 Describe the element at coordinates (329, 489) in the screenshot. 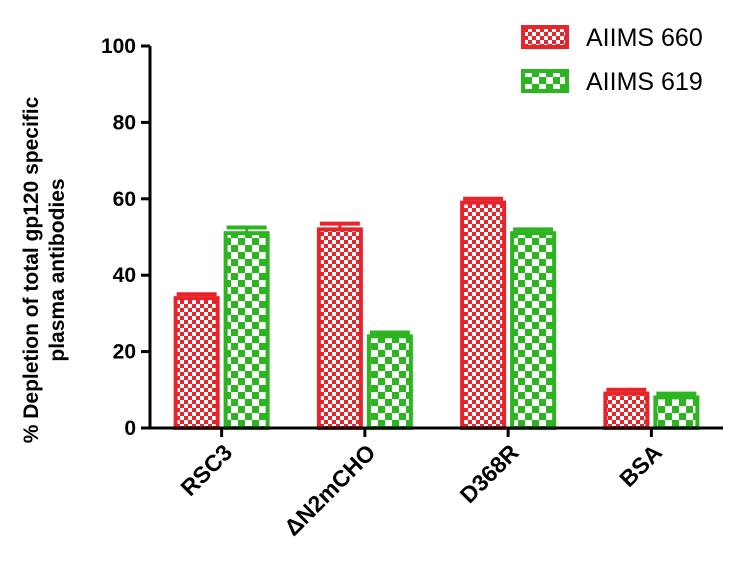

I see `x-tick-label: ΔN2mCHO` at that location.